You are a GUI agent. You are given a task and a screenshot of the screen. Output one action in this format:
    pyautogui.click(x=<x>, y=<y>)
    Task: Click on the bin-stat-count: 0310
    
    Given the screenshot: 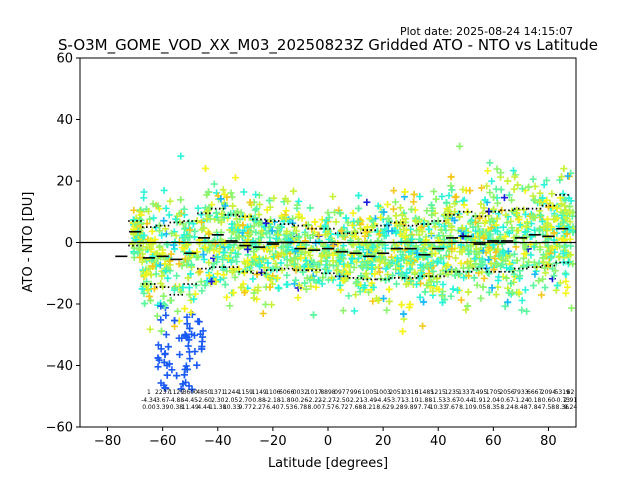 What is the action you would take?
    pyautogui.click(x=410, y=392)
    